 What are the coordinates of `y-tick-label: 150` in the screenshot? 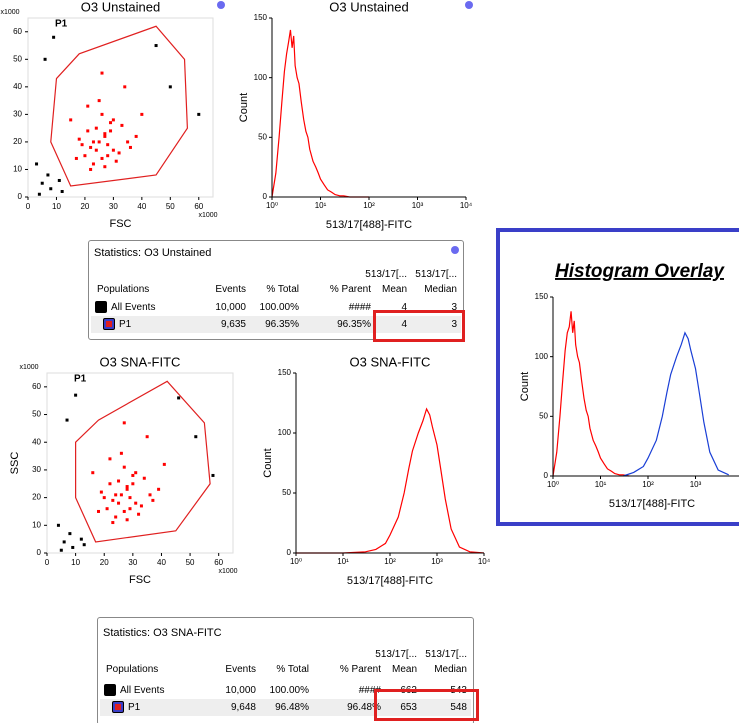 It's located at (285, 372).